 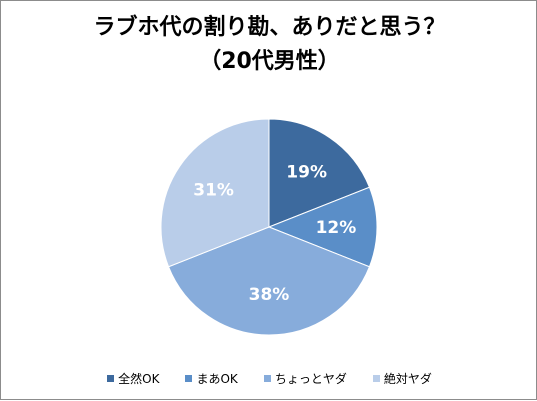 I want to click on slice-data-label: 31%, so click(x=213, y=190).